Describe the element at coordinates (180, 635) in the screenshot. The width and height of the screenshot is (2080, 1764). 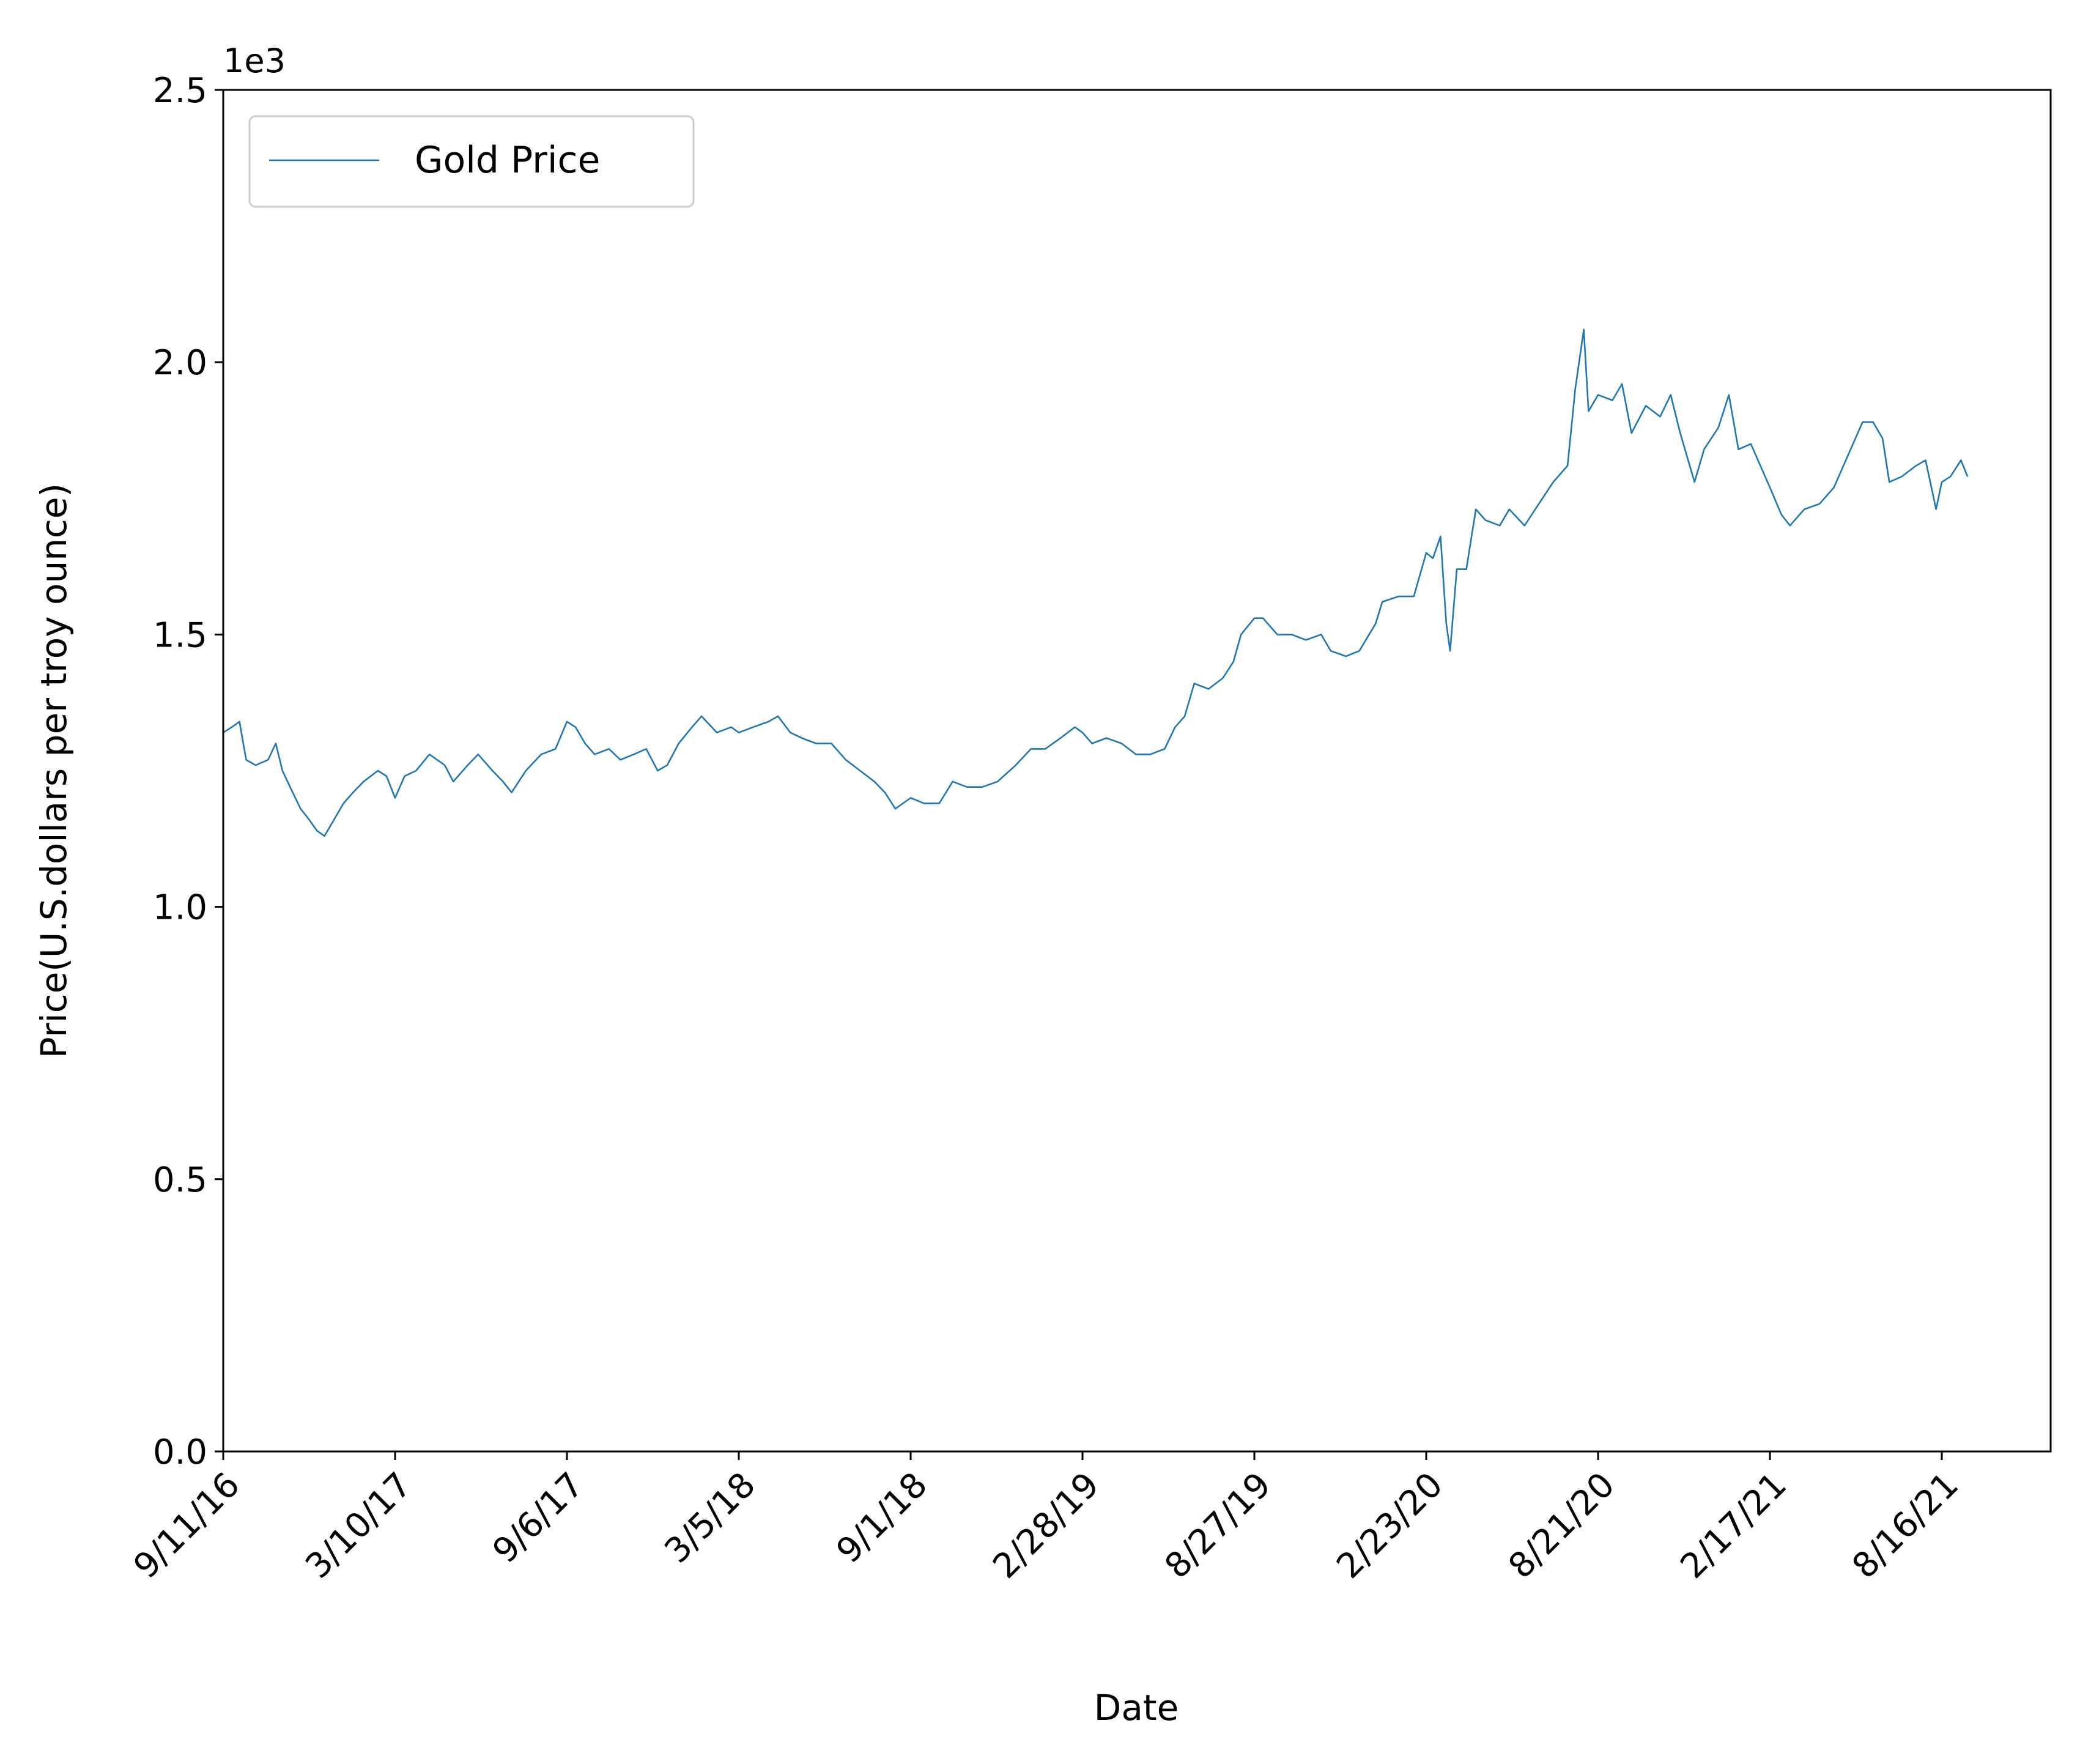
I see `y-tick-label: 1.5` at that location.